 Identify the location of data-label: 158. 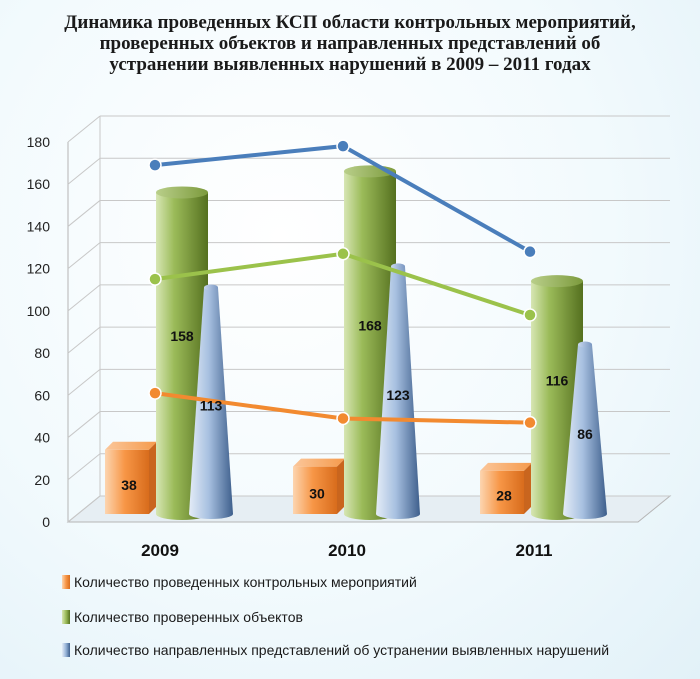
(182, 336).